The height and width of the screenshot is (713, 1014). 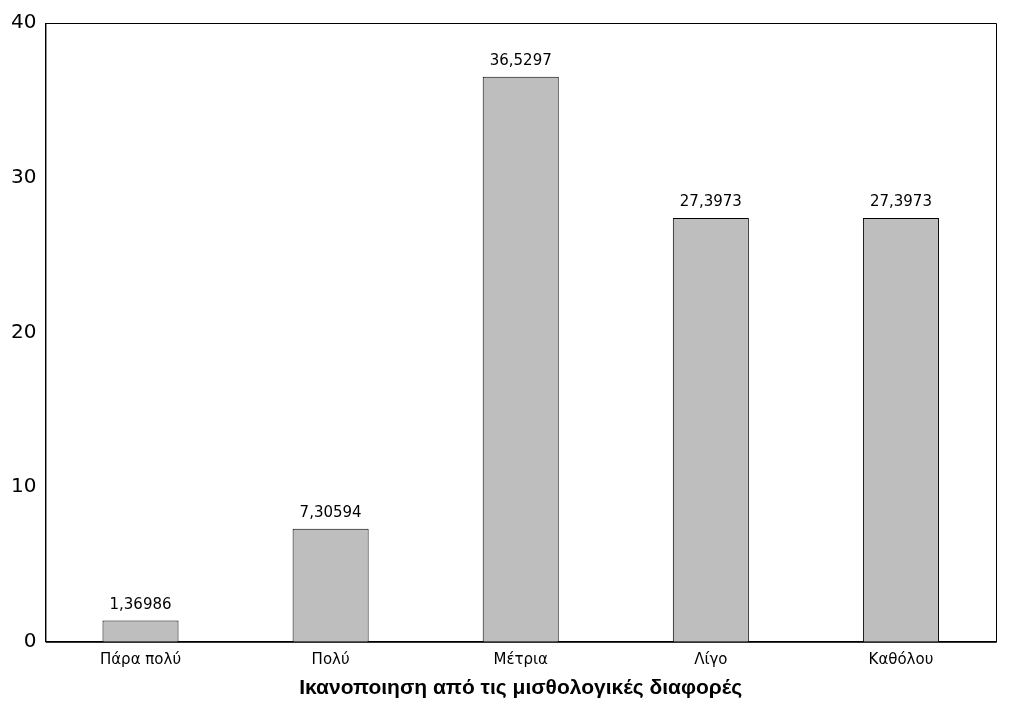 I want to click on x-tick-label: Μέτρια, so click(x=521, y=658).